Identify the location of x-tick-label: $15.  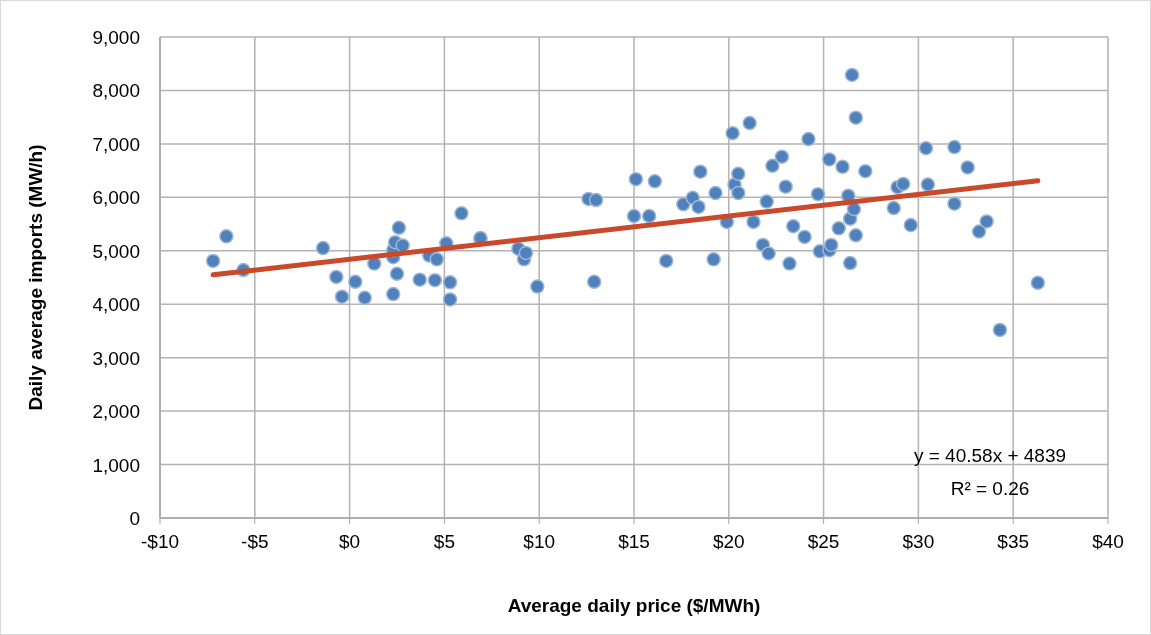
(634, 541).